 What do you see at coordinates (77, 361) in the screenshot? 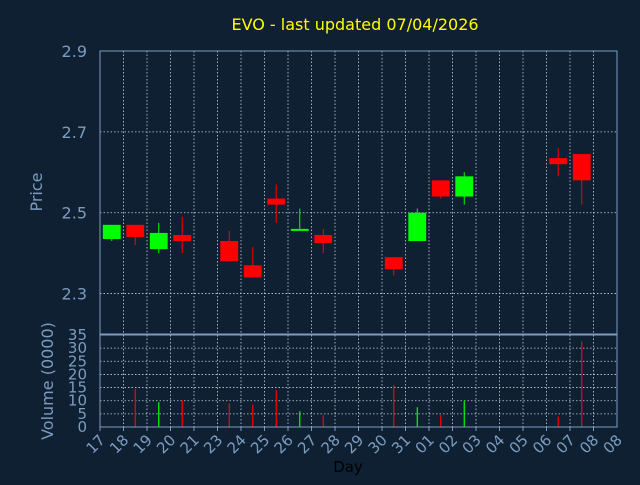
I see `volume-tick-label: 25` at bounding box center [77, 361].